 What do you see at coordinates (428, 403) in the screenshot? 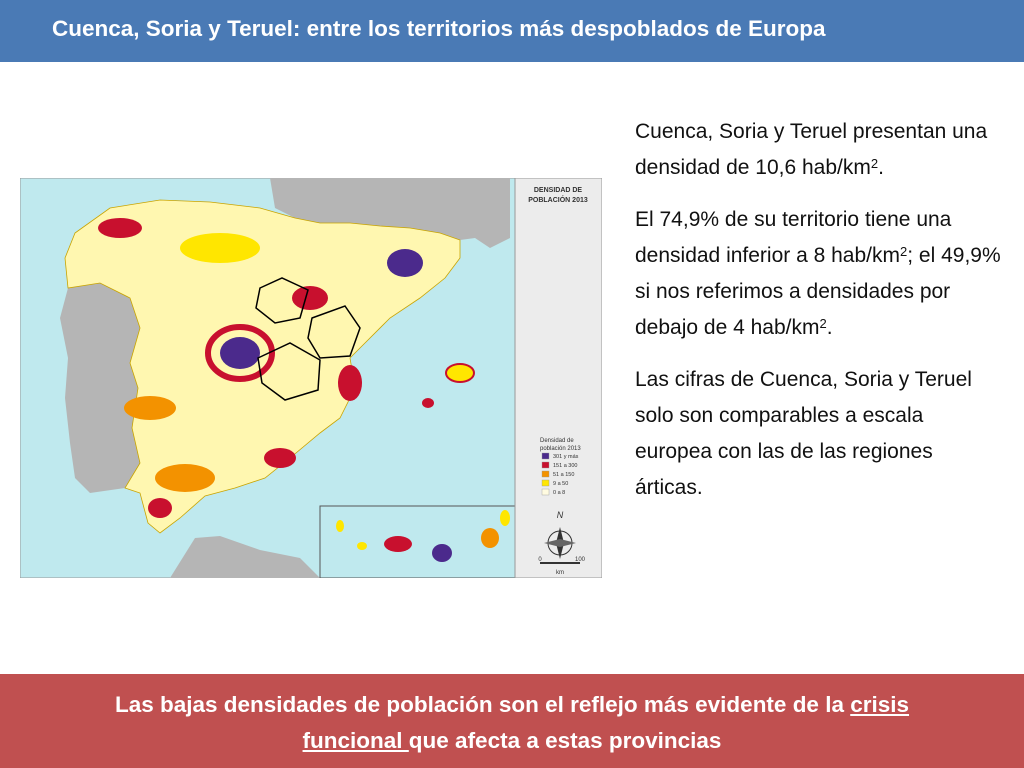
I see `ibiza-island` at bounding box center [428, 403].